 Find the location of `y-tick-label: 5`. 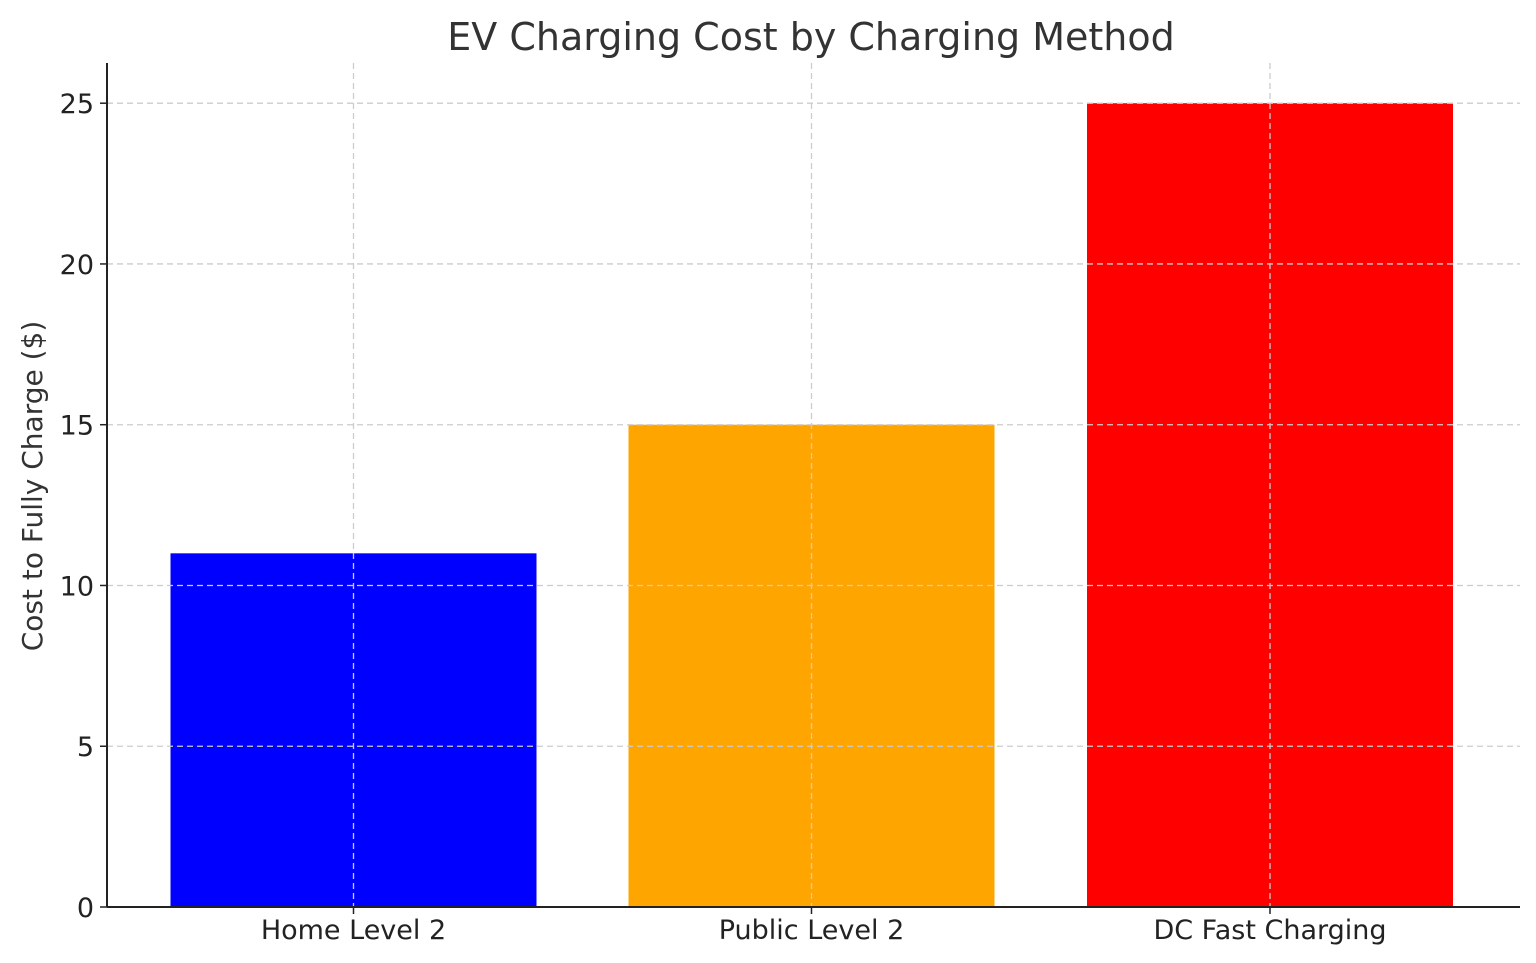

y-tick-label: 5 is located at coordinates (85, 747).